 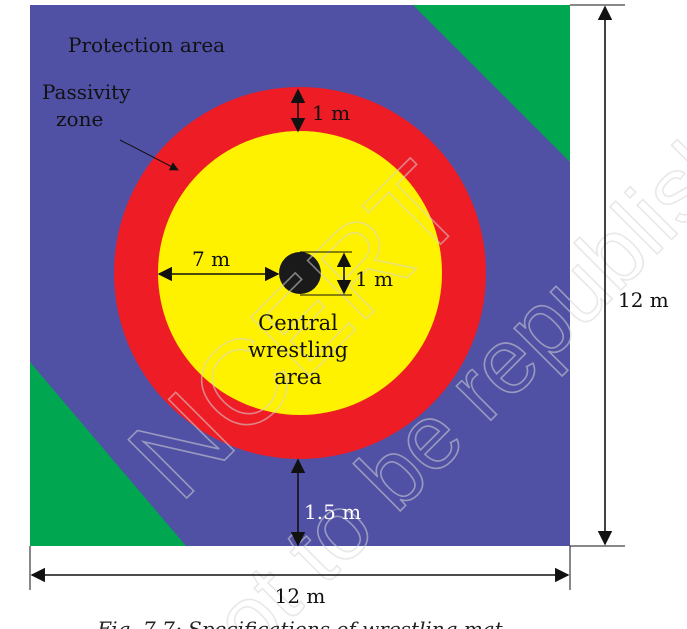 I want to click on band-width-label: 1 m, so click(x=331, y=113).